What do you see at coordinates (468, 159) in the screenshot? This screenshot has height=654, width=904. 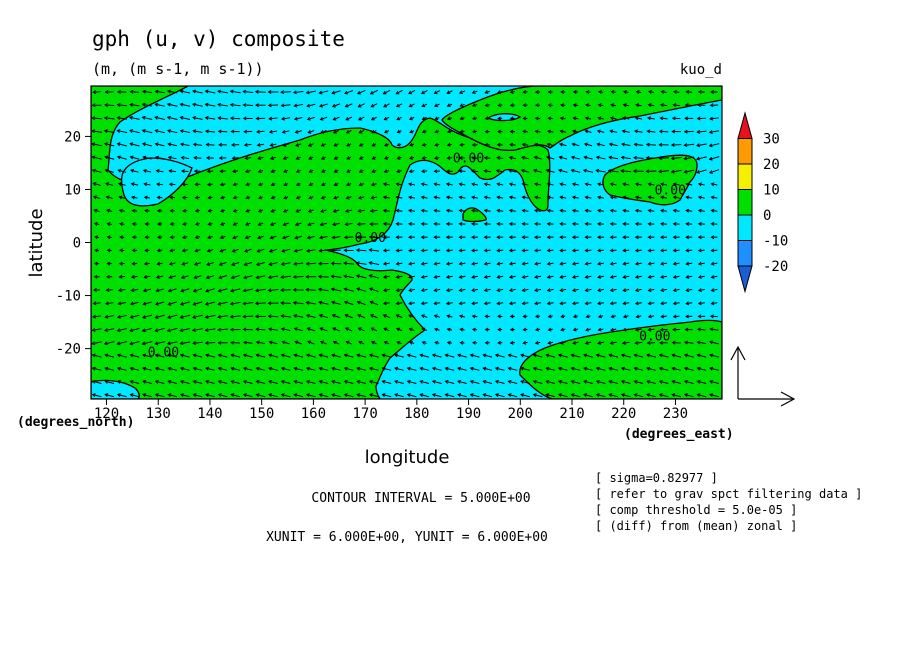 I see `contour-label: 0.00` at bounding box center [468, 159].